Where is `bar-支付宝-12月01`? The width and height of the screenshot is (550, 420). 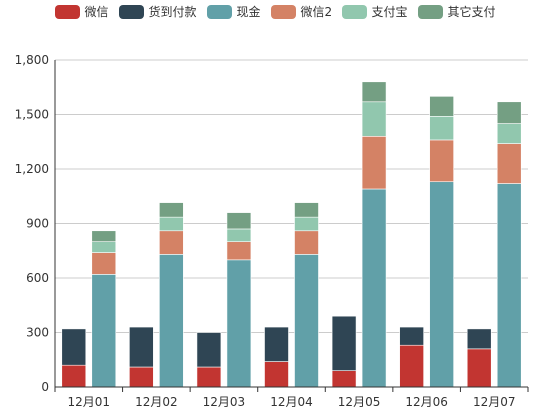 bar-支付宝-12月01 is located at coordinates (104, 247).